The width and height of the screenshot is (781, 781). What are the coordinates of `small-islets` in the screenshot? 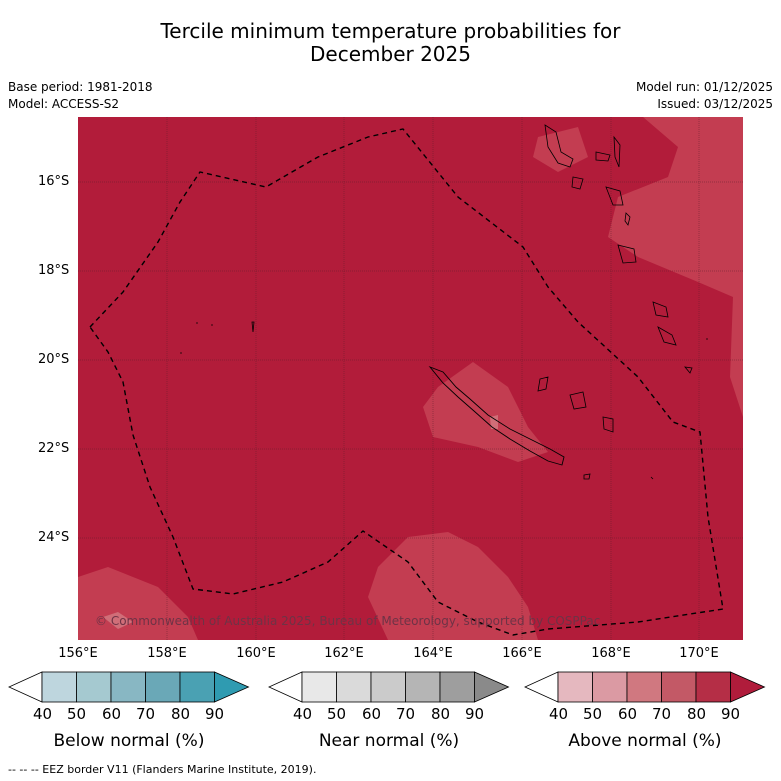 It's located at (444, 400).